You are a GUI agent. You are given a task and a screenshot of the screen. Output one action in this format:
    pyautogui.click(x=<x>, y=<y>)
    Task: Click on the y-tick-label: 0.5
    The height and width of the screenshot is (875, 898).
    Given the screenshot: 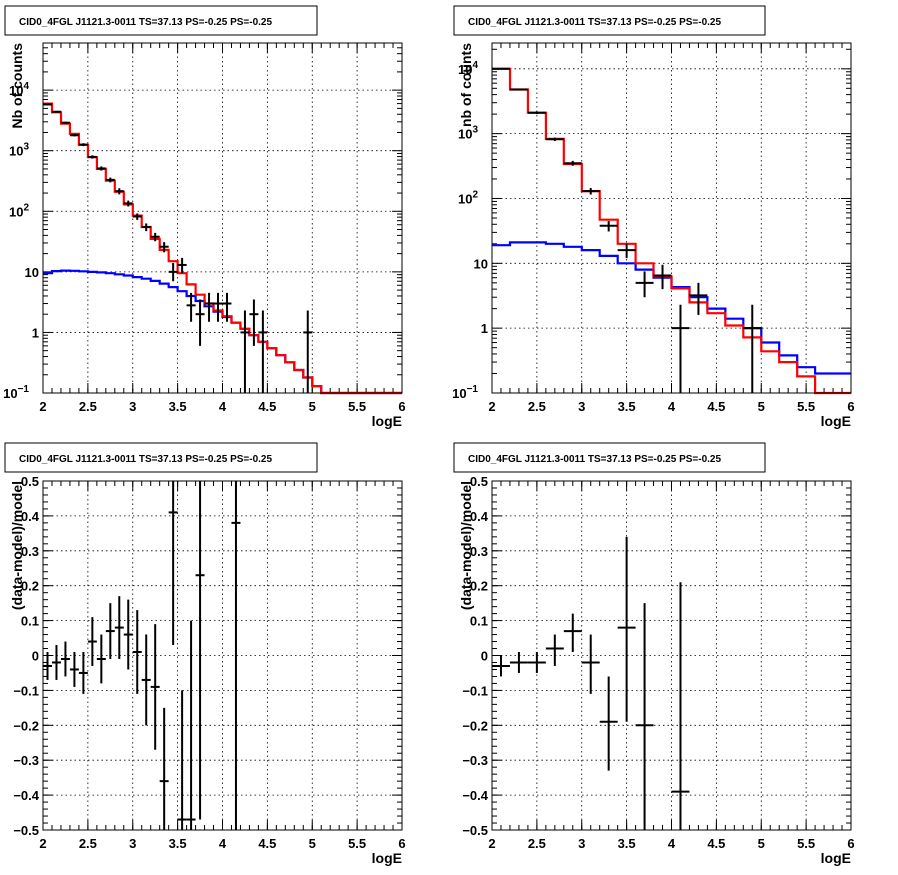 What is the action you would take?
    pyautogui.click(x=479, y=481)
    